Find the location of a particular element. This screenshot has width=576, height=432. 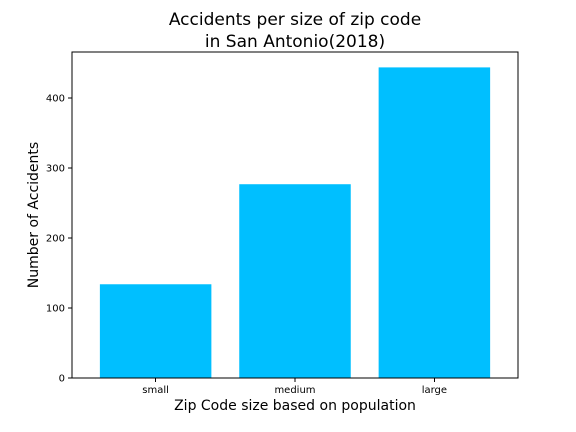

bar-small is located at coordinates (155, 331).